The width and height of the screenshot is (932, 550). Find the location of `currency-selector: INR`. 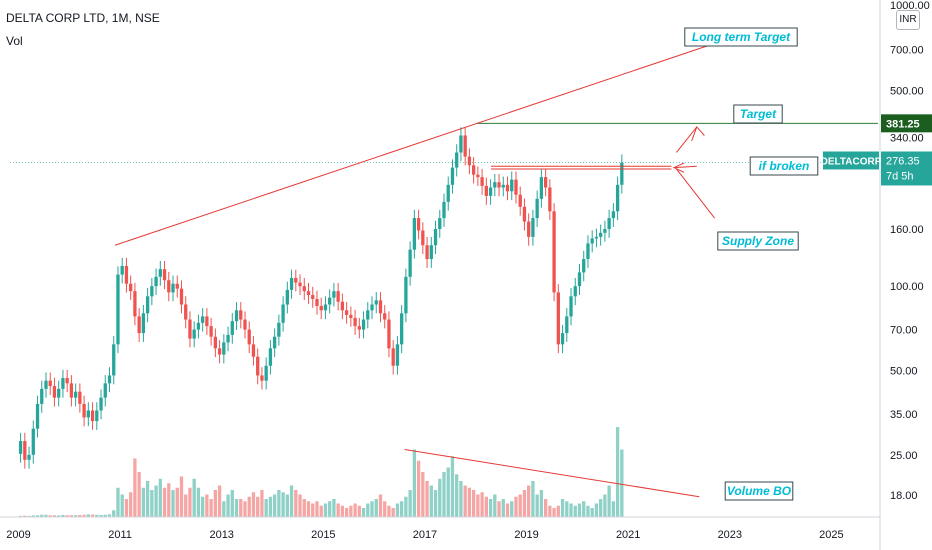

currency-selector: INR is located at coordinates (908, 20).